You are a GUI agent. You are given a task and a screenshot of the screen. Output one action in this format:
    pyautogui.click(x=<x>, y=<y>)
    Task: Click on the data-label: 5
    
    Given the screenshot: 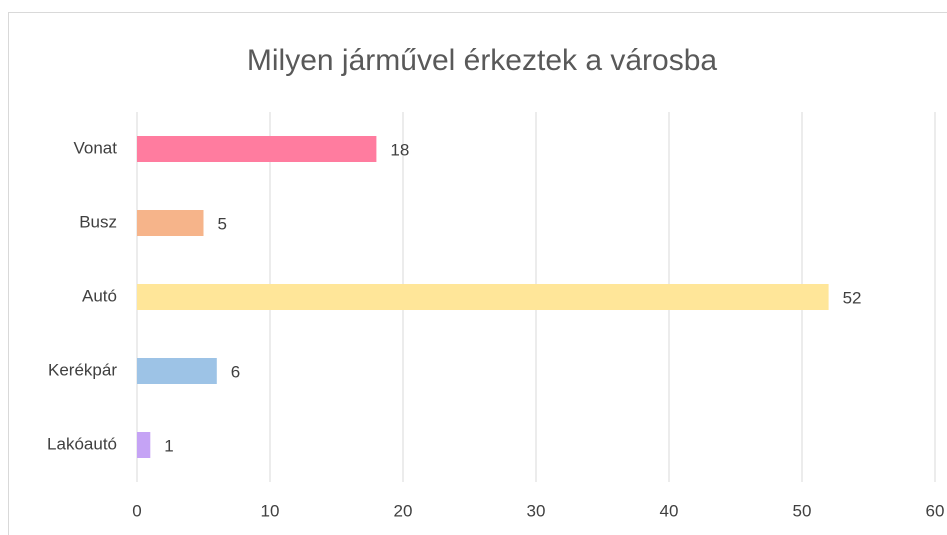 What is the action you would take?
    pyautogui.click(x=222, y=223)
    